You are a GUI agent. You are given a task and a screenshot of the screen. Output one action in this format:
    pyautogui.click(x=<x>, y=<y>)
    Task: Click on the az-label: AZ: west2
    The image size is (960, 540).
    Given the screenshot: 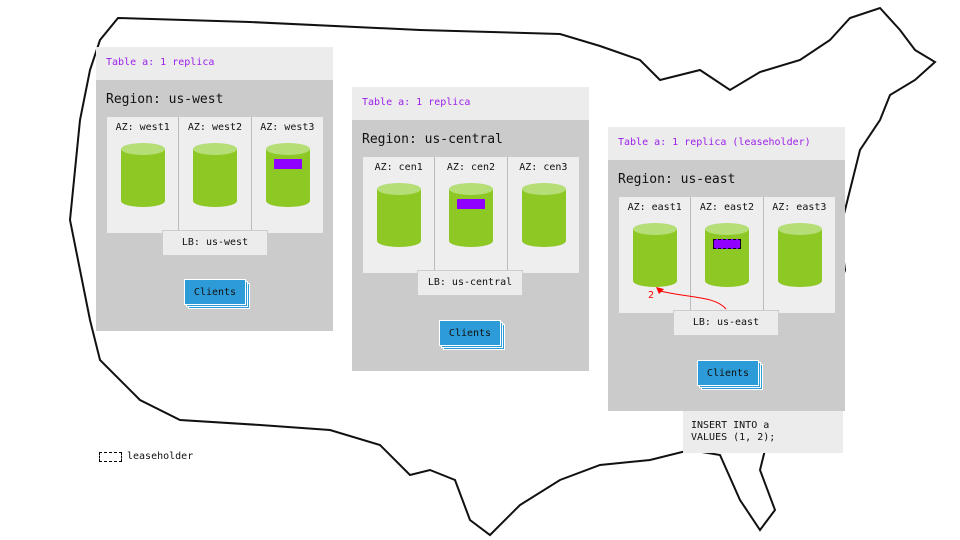 What is the action you would take?
    pyautogui.click(x=215, y=127)
    